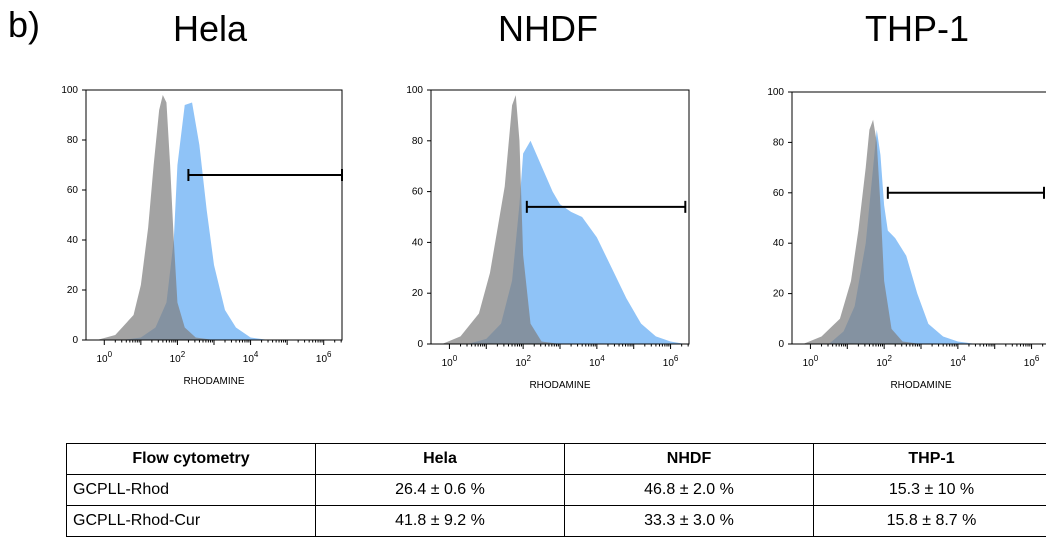 This screenshot has width=1046, height=540. Describe the element at coordinates (916, 28) in the screenshot. I see `chart-title-thp1: THP-1` at that location.